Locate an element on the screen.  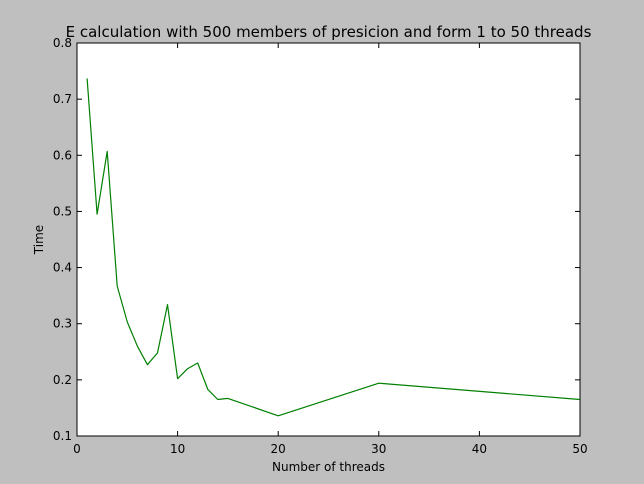
y-axis-label: Time is located at coordinates (39, 240).